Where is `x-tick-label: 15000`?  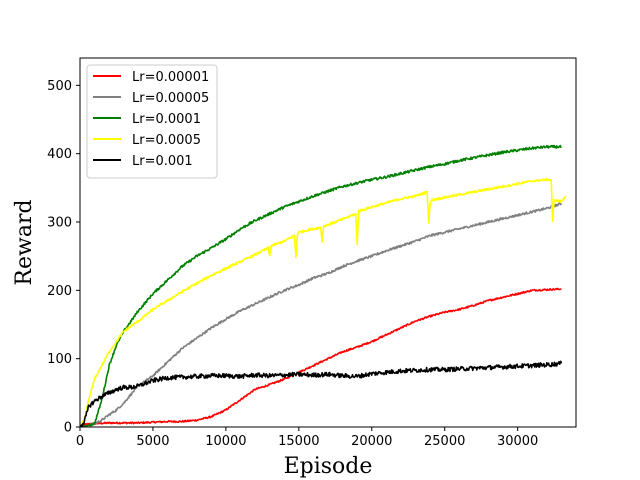
x-tick-label: 15000 is located at coordinates (298, 441).